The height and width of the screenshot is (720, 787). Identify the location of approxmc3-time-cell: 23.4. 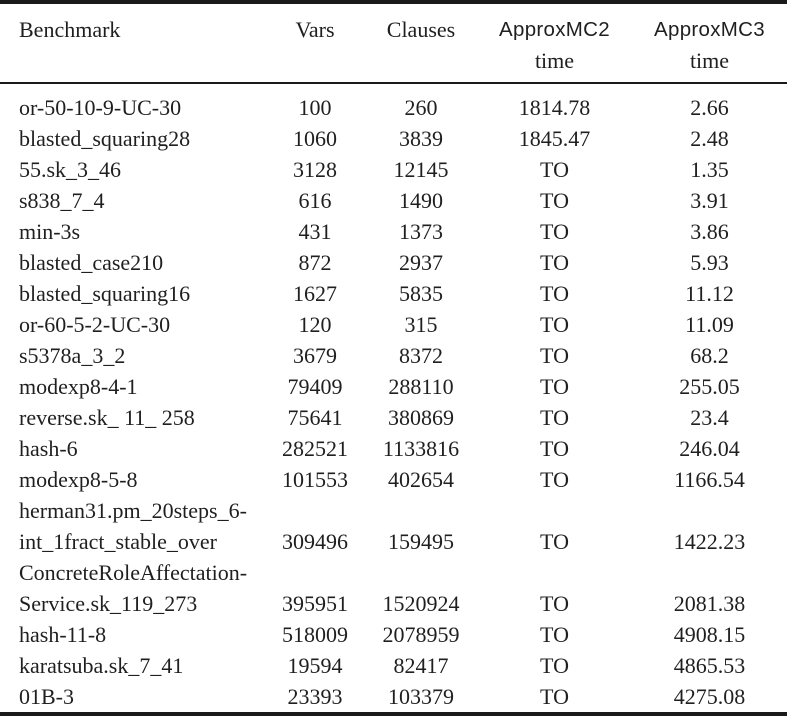
(709, 417).